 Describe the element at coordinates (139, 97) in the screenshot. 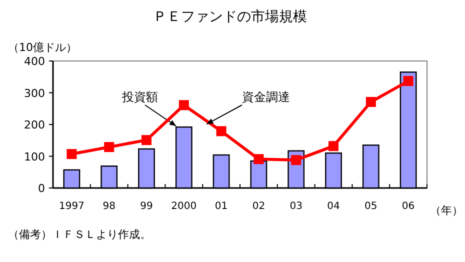

I see `text: 投資額` at that location.